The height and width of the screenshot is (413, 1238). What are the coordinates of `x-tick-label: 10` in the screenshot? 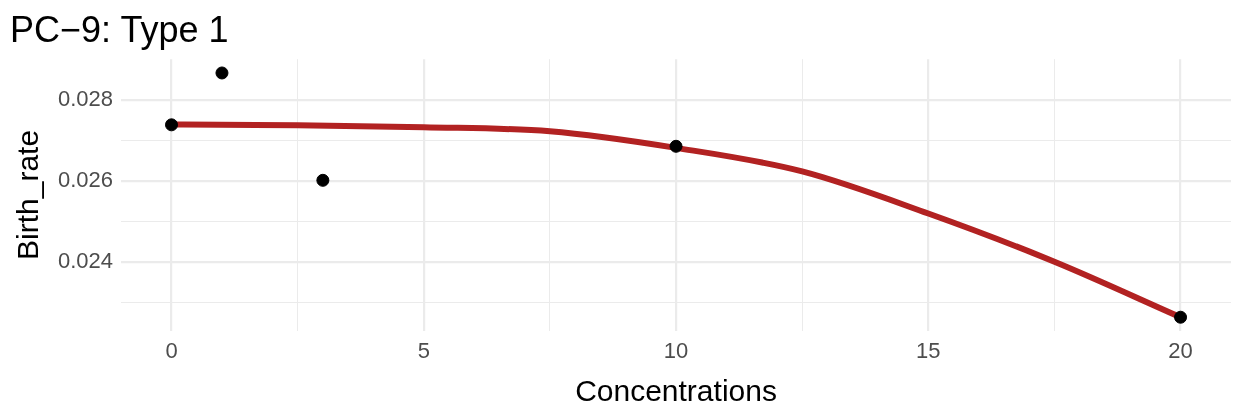 It's located at (676, 350).